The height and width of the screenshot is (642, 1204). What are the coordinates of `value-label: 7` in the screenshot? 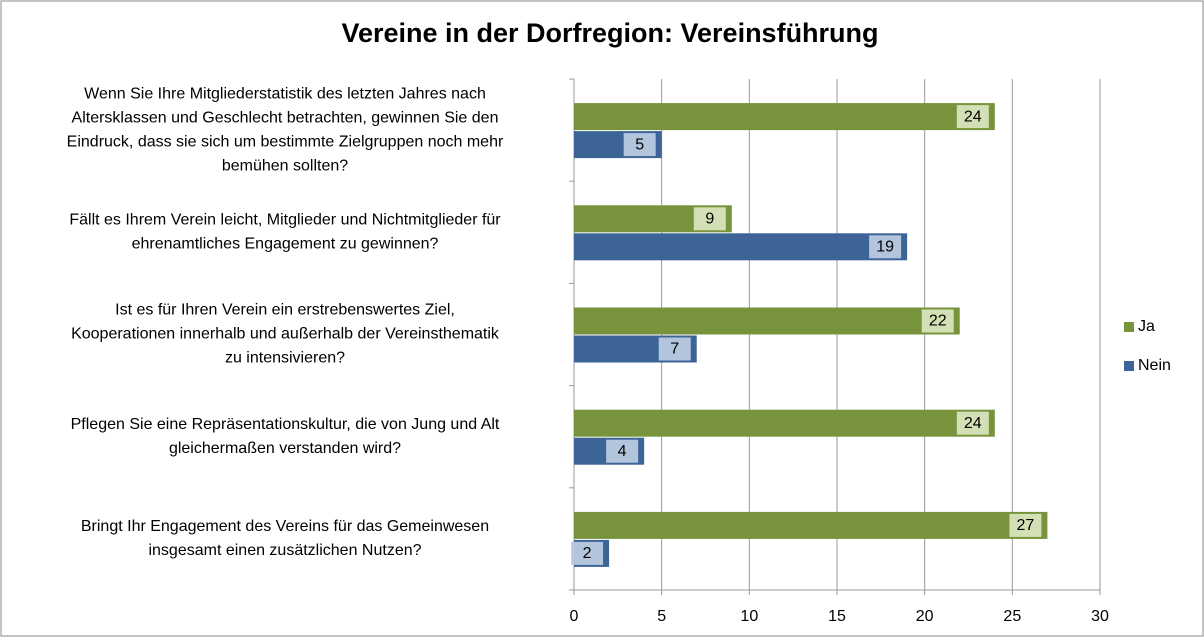 It's located at (674, 349).